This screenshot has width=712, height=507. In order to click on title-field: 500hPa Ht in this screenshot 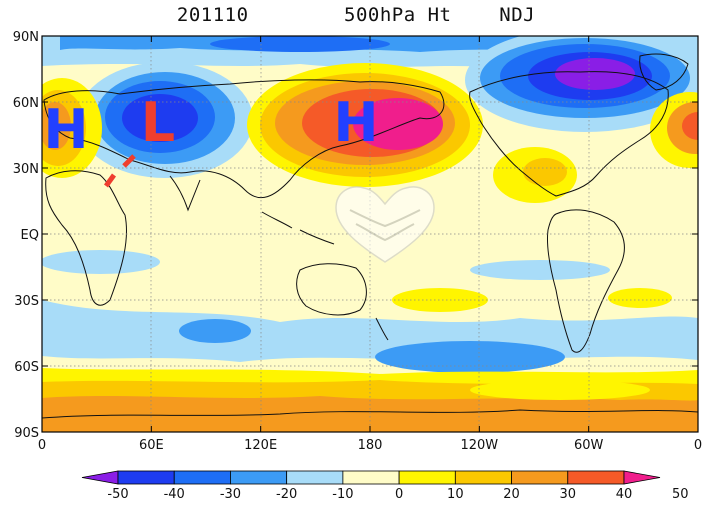, I will do `click(398, 15)`.